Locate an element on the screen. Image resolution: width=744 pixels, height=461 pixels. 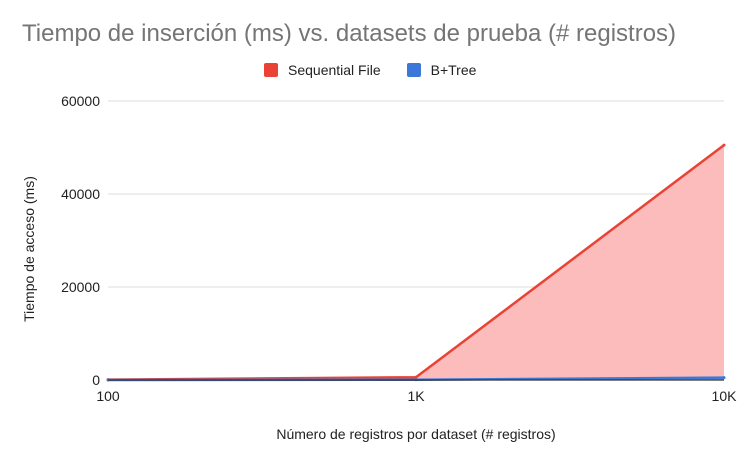
y-tick-label: 40000 is located at coordinates (80, 194).